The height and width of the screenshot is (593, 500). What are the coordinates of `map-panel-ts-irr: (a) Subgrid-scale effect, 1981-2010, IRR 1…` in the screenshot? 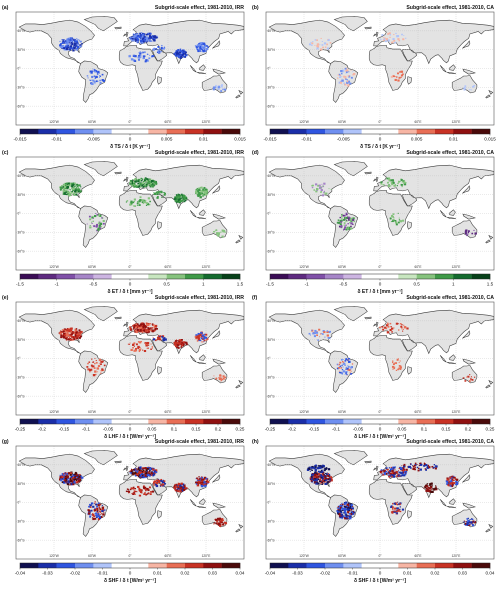 It's located at (124, 77).